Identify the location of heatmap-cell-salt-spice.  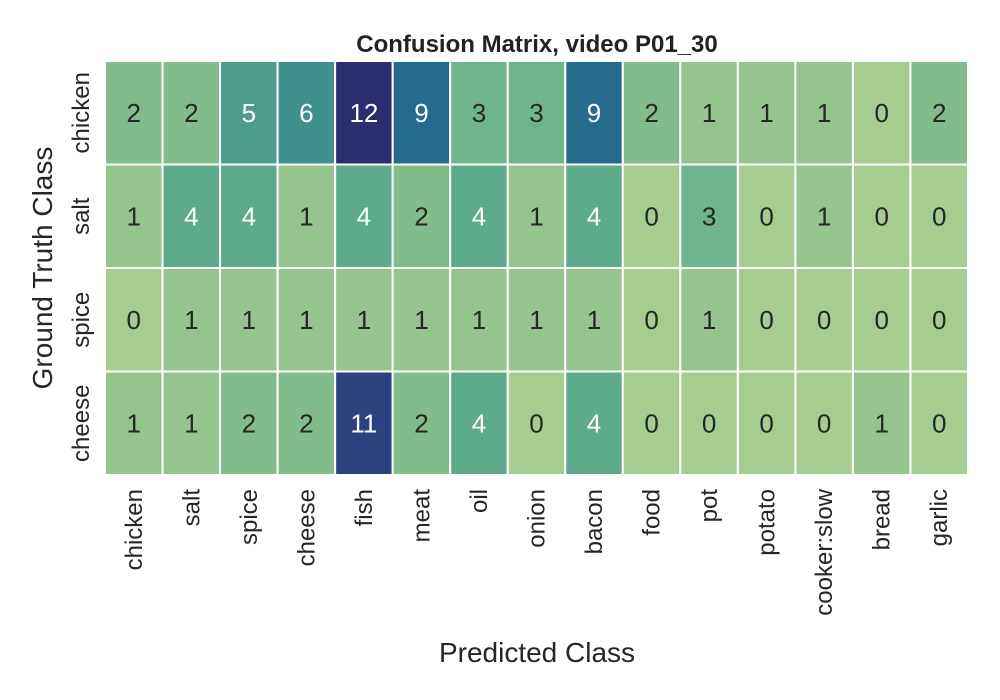
(249, 216).